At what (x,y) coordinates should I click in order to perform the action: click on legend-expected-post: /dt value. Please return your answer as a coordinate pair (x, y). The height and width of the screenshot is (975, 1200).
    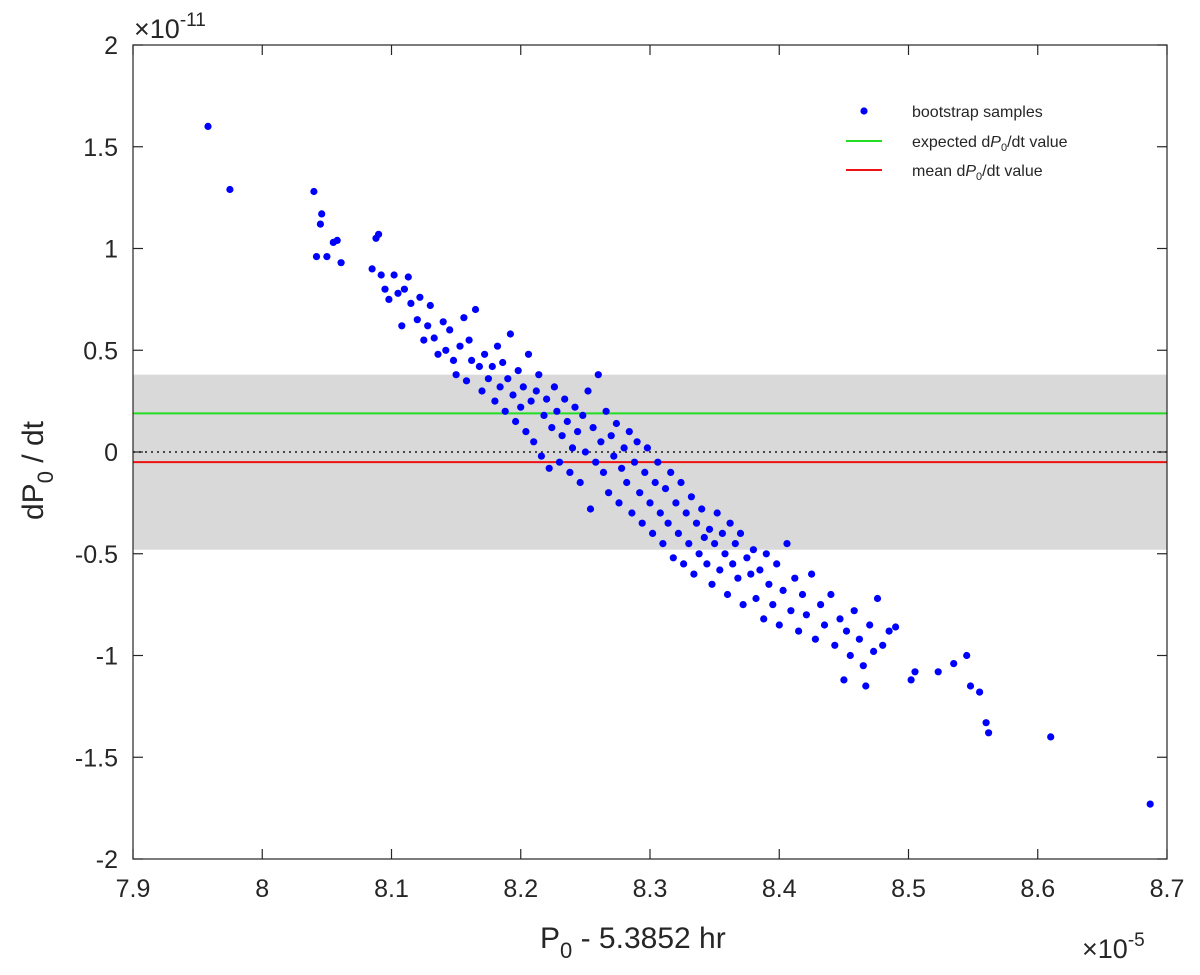
    Looking at the image, I should click on (1037, 142).